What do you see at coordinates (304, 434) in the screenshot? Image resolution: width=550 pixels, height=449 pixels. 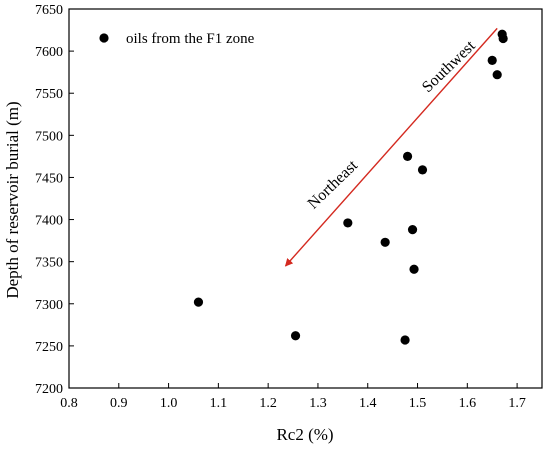 I see `x-axis-title: Rc2 (%)` at bounding box center [304, 434].